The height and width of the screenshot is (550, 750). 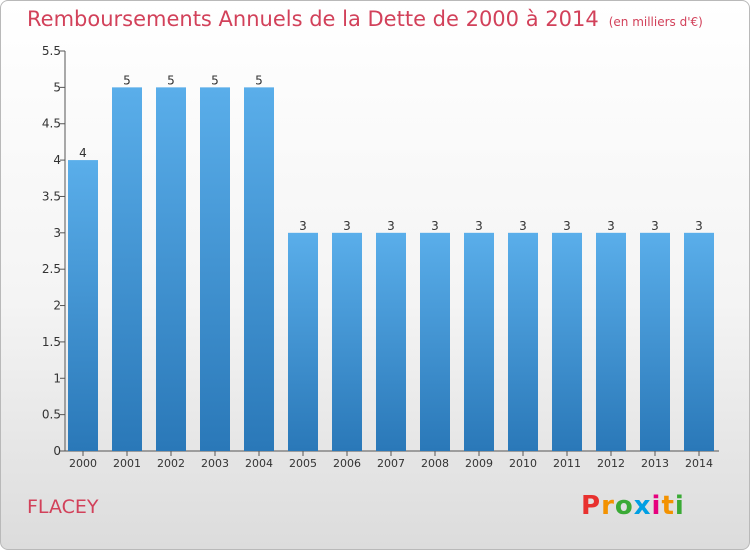 I want to click on y-tick-label: 3.5, so click(x=51, y=196).